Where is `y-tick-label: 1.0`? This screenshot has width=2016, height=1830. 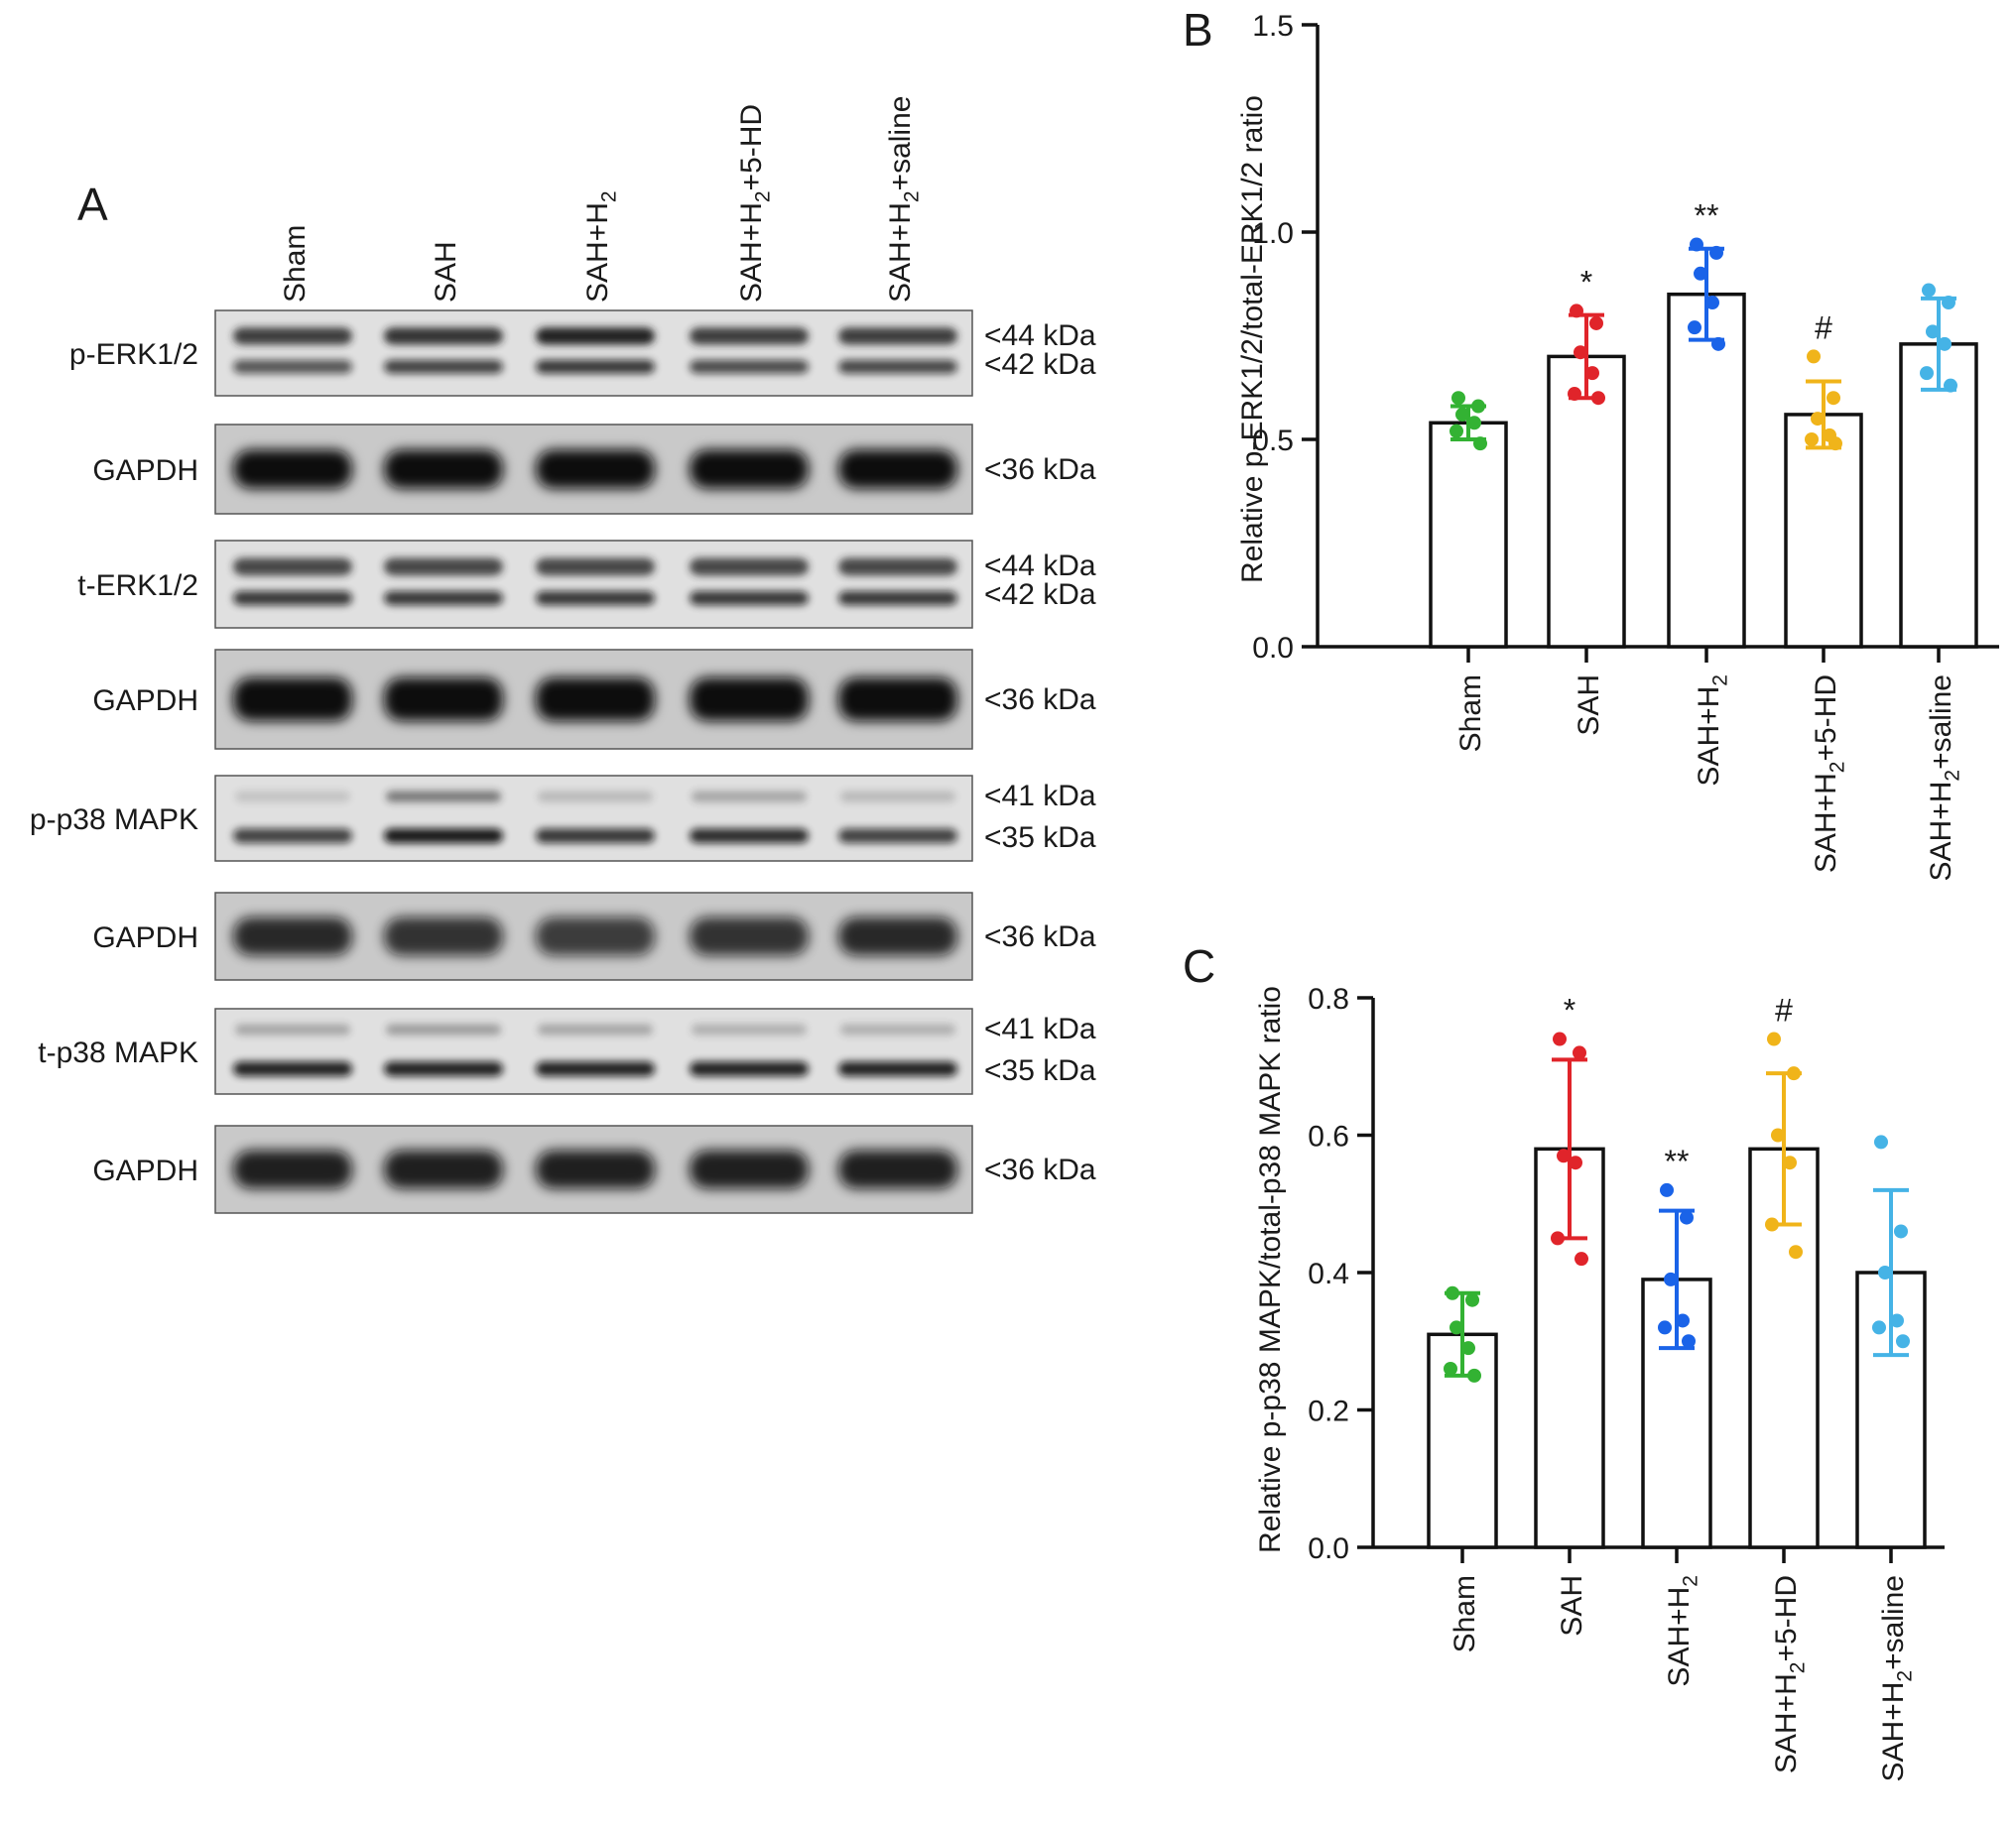 y-tick-label: 1.0 is located at coordinates (1273, 233).